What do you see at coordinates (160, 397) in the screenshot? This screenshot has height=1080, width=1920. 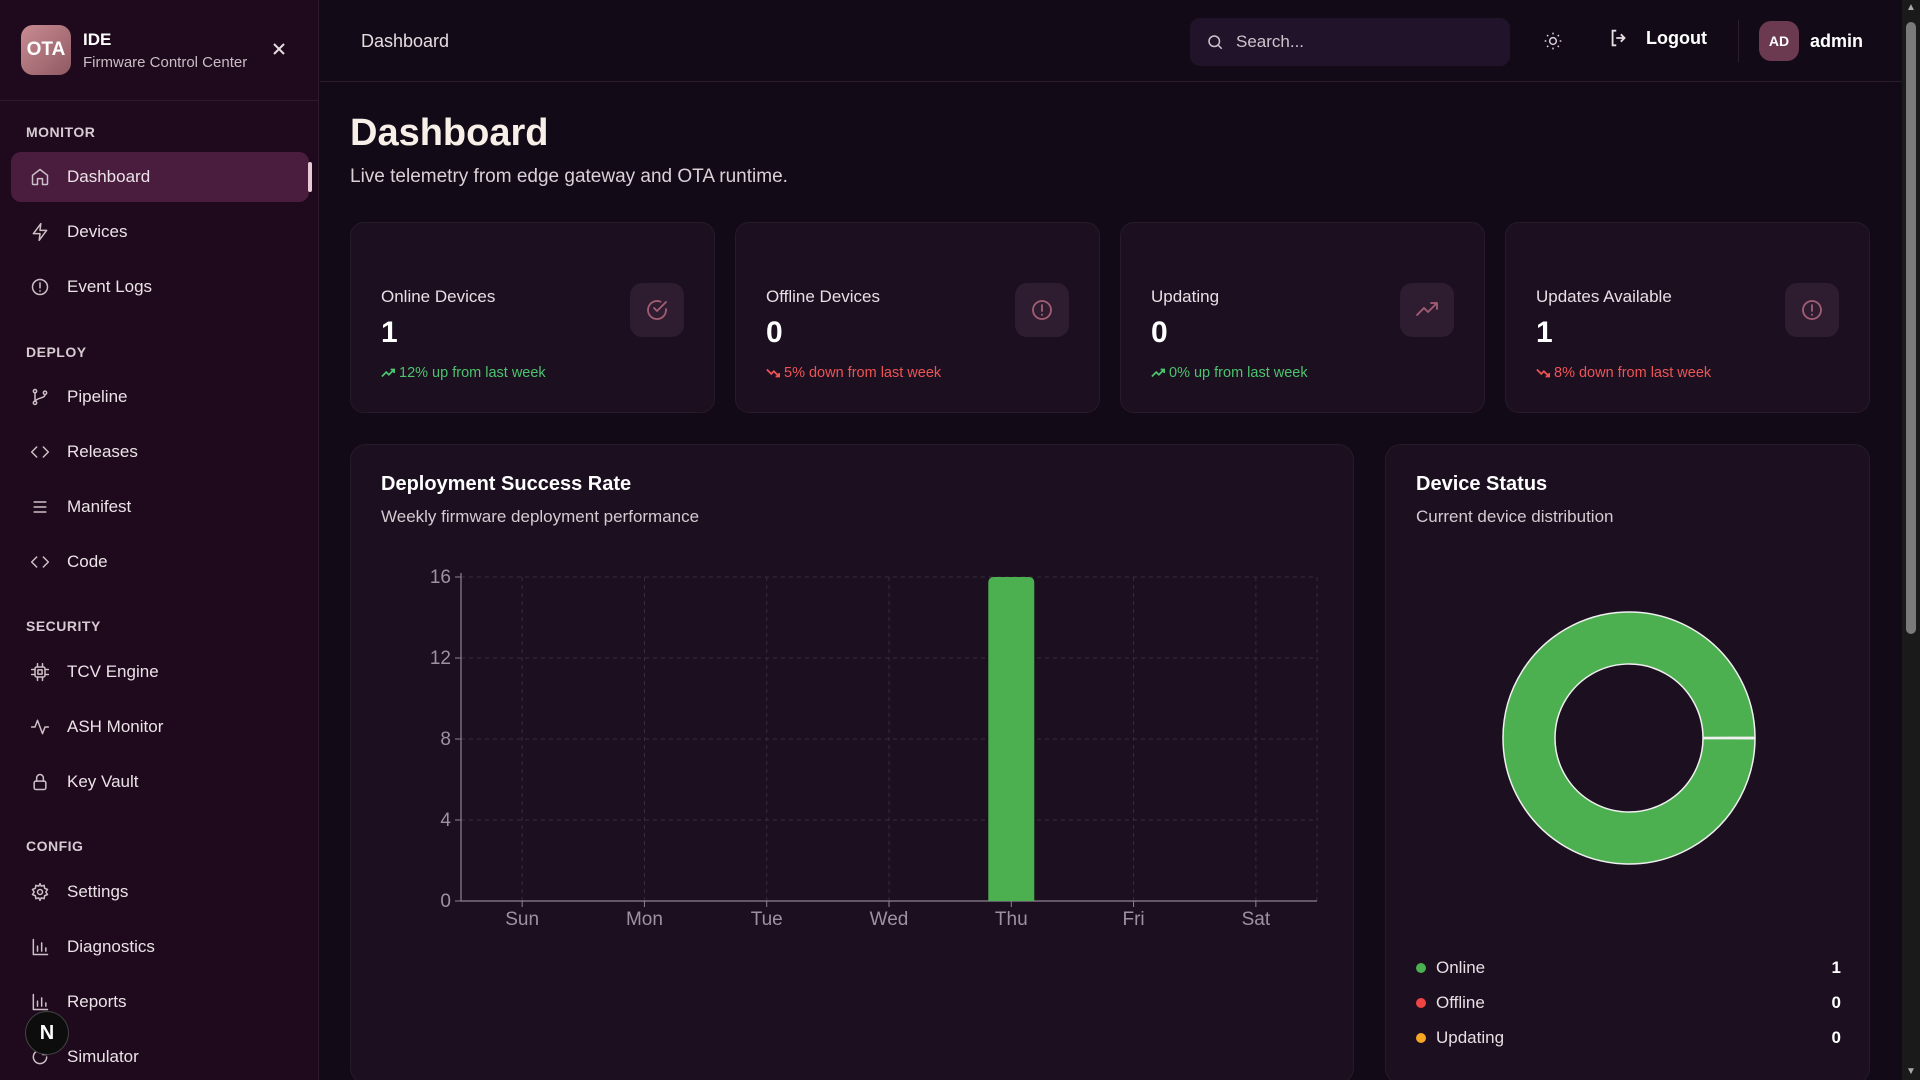 I see `sidebar-item-pipeline: Pipeline` at bounding box center [160, 397].